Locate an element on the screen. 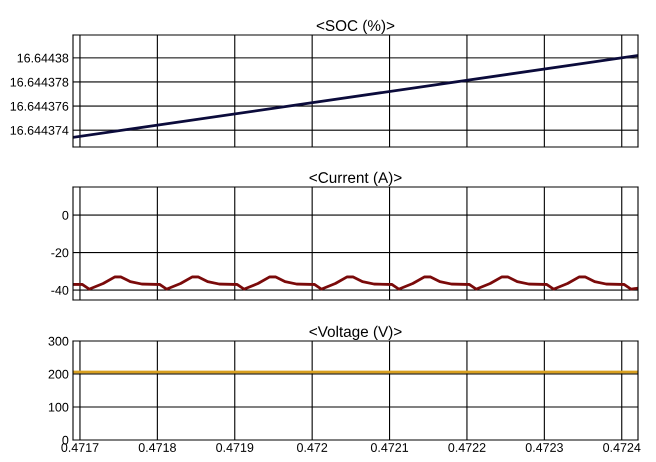 The image size is (656, 462). x-tick-label: 0.472 is located at coordinates (312, 447).